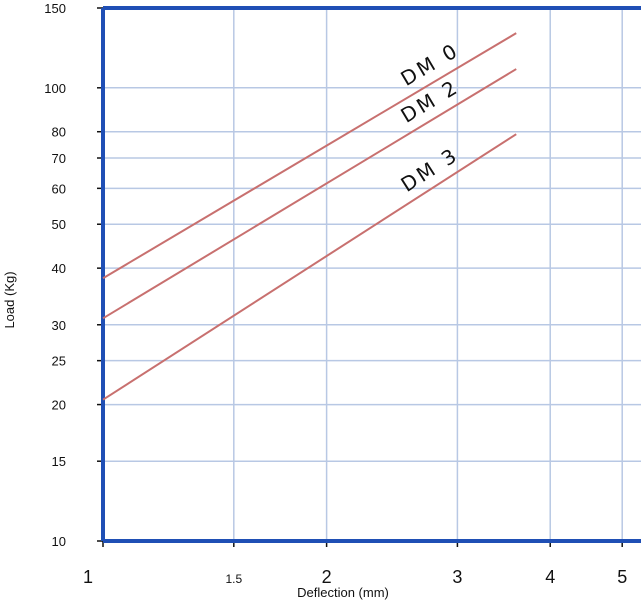 This screenshot has width=641, height=605. What do you see at coordinates (59, 361) in the screenshot?
I see `y-tick-label: 25` at bounding box center [59, 361].